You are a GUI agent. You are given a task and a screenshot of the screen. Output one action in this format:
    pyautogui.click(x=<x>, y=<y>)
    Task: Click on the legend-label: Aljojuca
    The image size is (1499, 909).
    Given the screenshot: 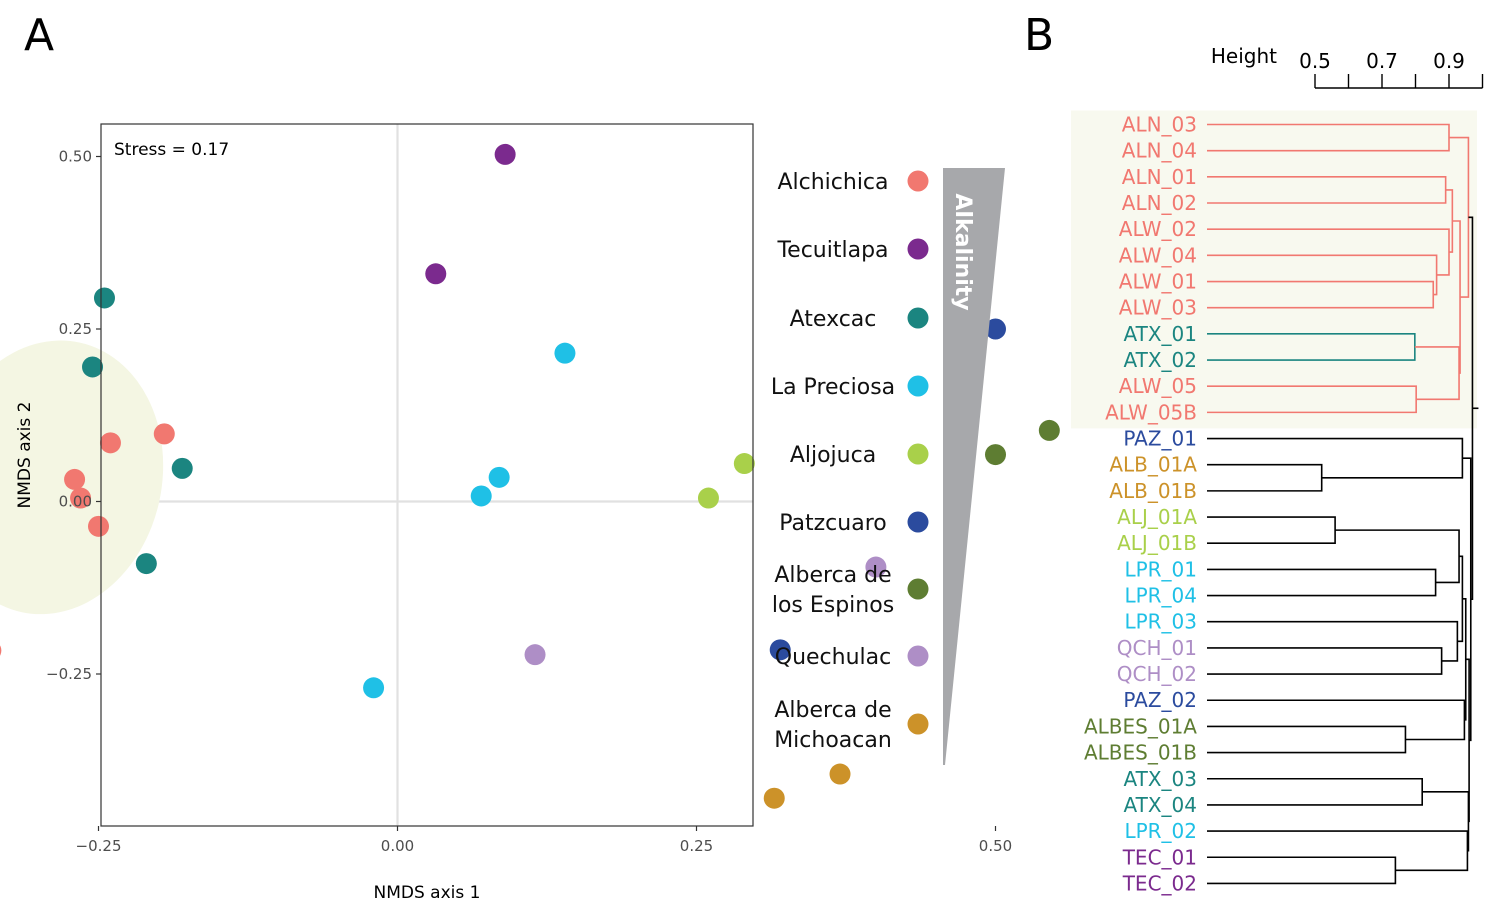 What is the action you would take?
    pyautogui.click(x=833, y=455)
    